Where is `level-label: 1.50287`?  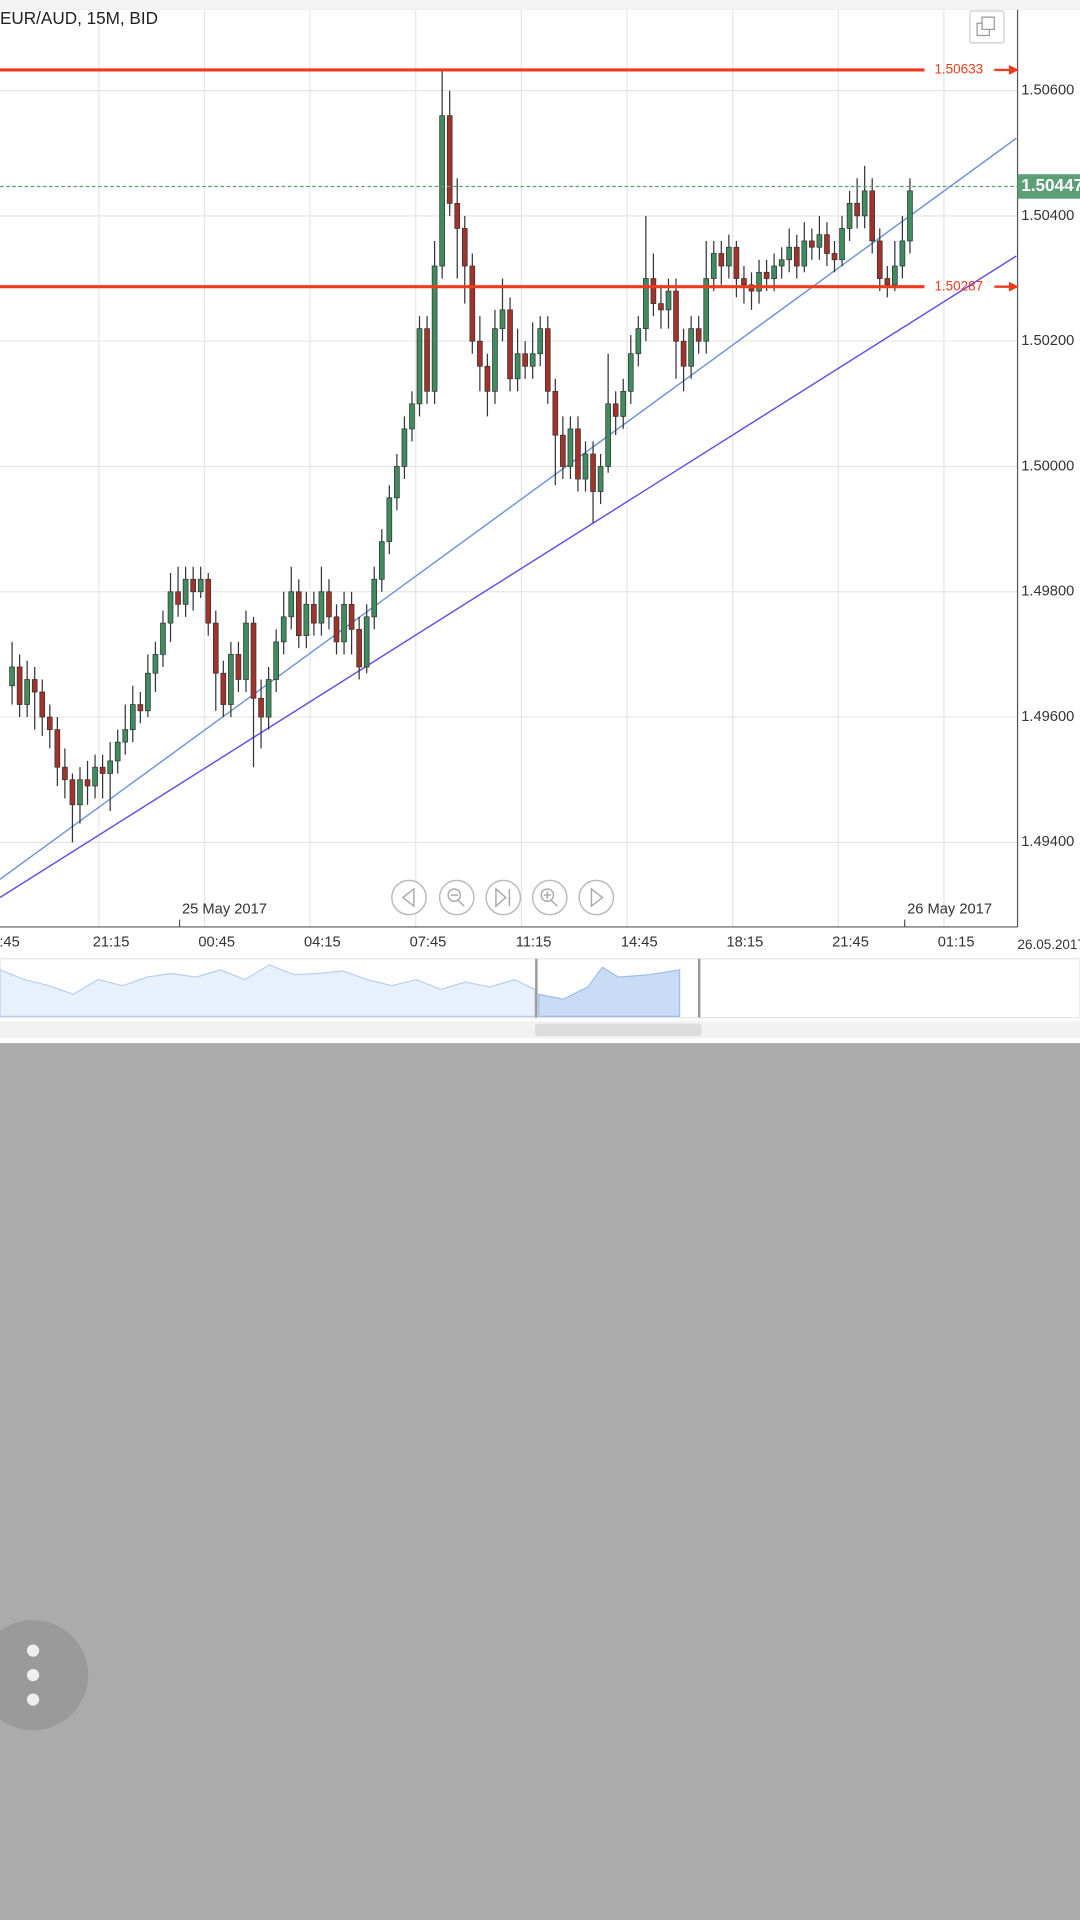
level-label: 1.50287 is located at coordinates (958, 285).